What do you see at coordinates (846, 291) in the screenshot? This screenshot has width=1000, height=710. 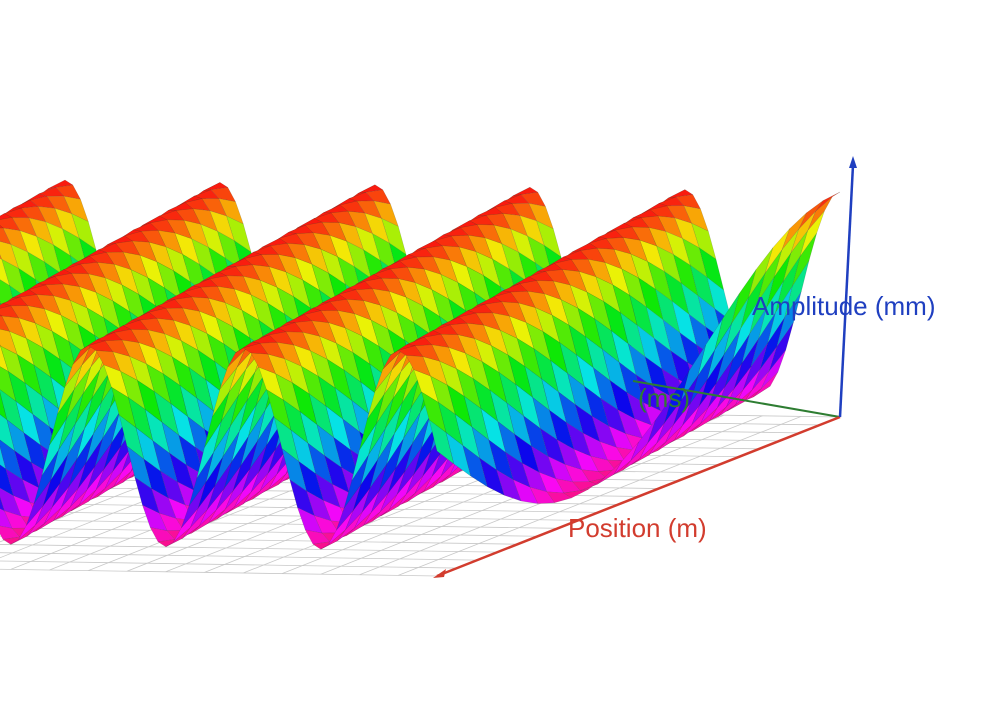 I see `z-axis-line` at bounding box center [846, 291].